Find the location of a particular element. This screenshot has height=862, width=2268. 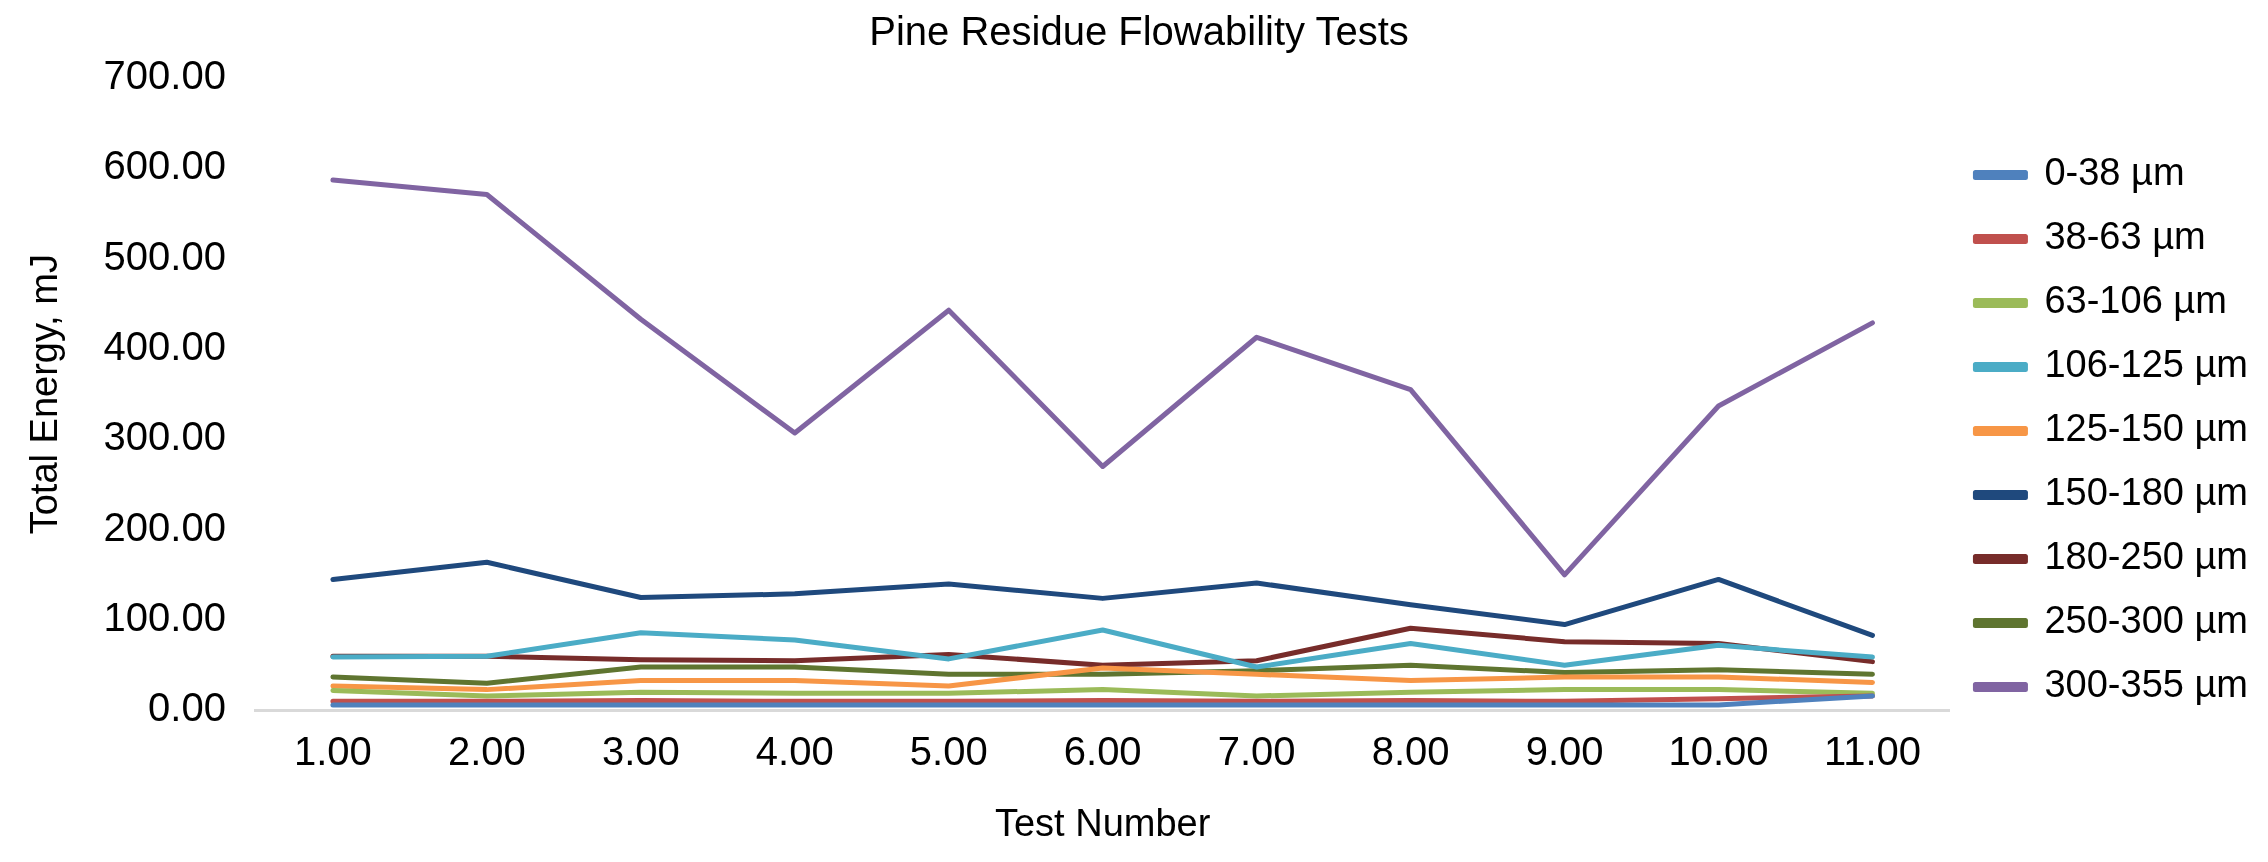

legend-label: 106-125 µm is located at coordinates (2146, 364).